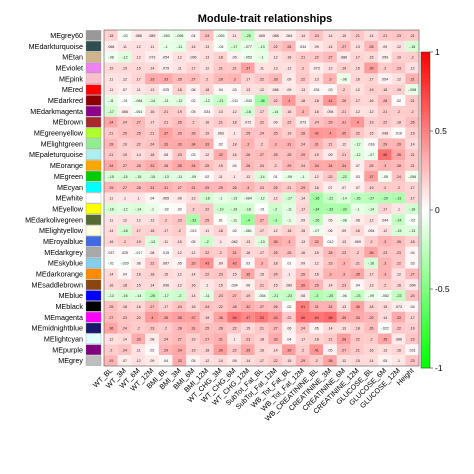  I want to click on cell-value-label: -.36, so click(261, 101).